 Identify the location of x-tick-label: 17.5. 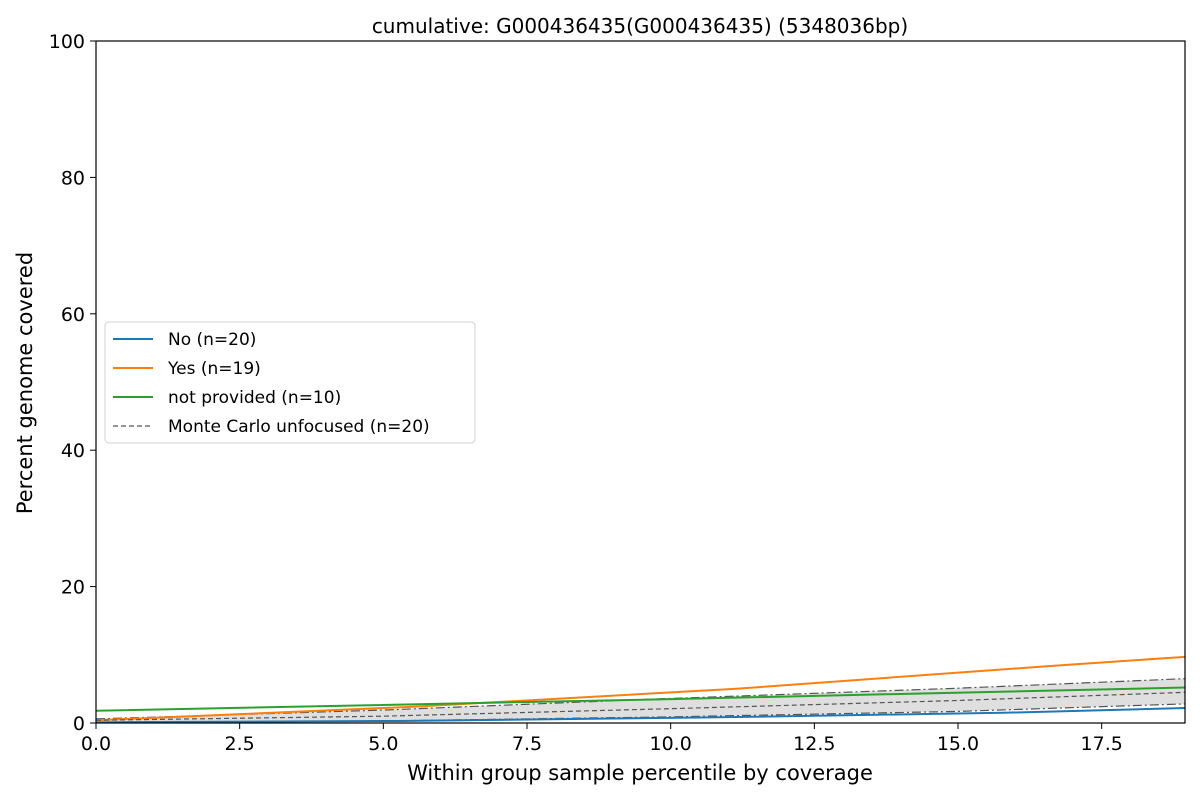
(1102, 744).